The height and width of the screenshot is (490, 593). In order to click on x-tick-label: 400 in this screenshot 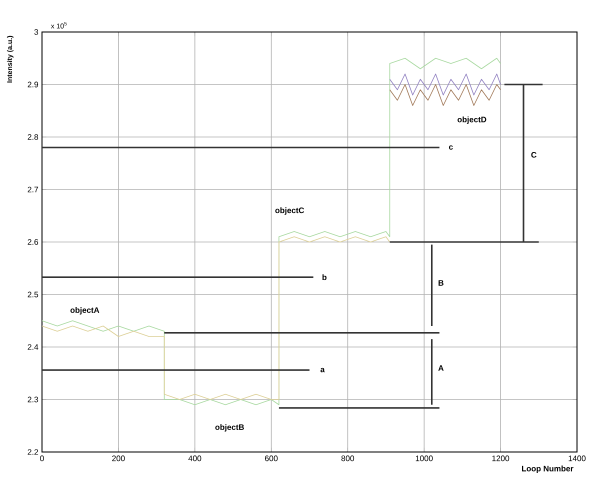, I will do `click(195, 459)`.